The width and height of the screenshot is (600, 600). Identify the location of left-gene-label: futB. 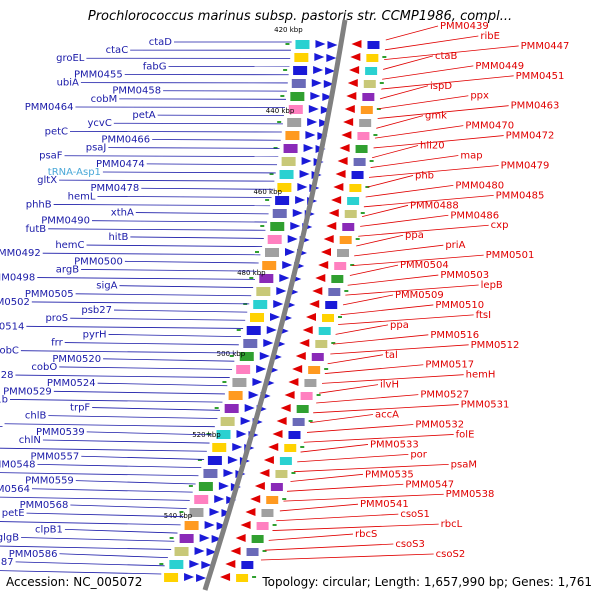
(36, 229).